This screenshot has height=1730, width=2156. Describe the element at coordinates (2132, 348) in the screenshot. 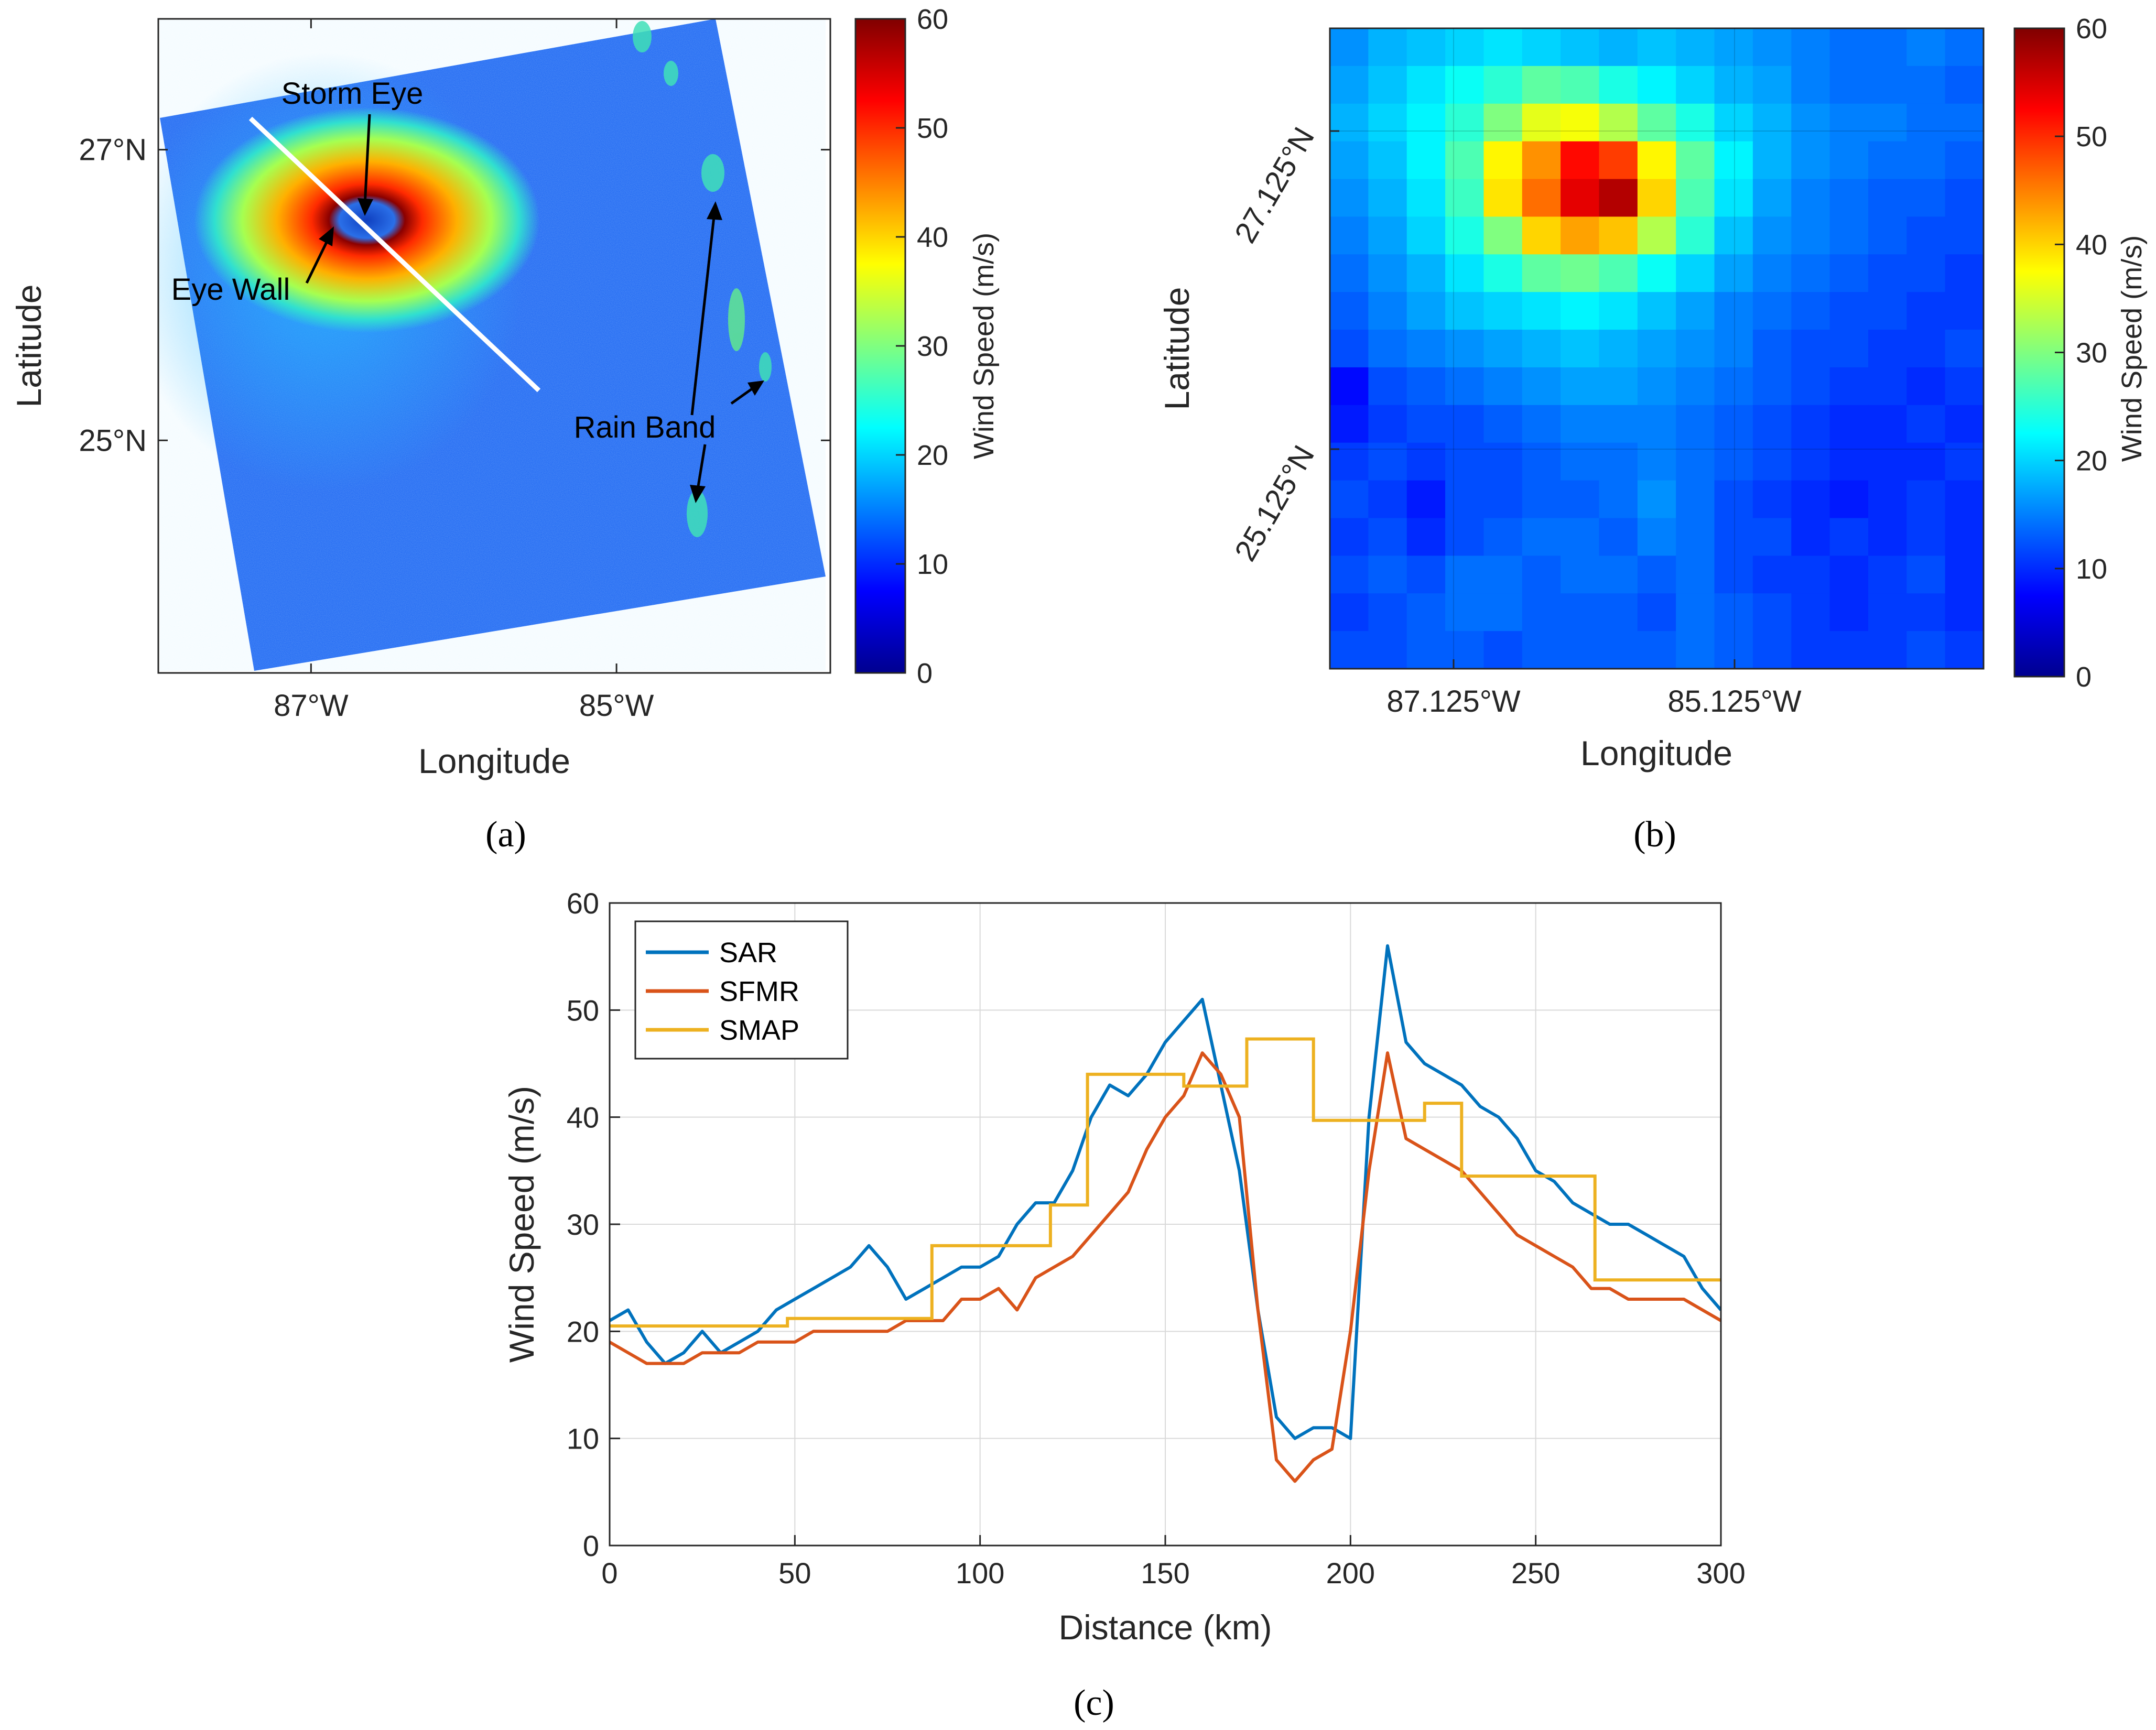

I see `colorbar-label-b: Wind Speed (m/s)` at that location.